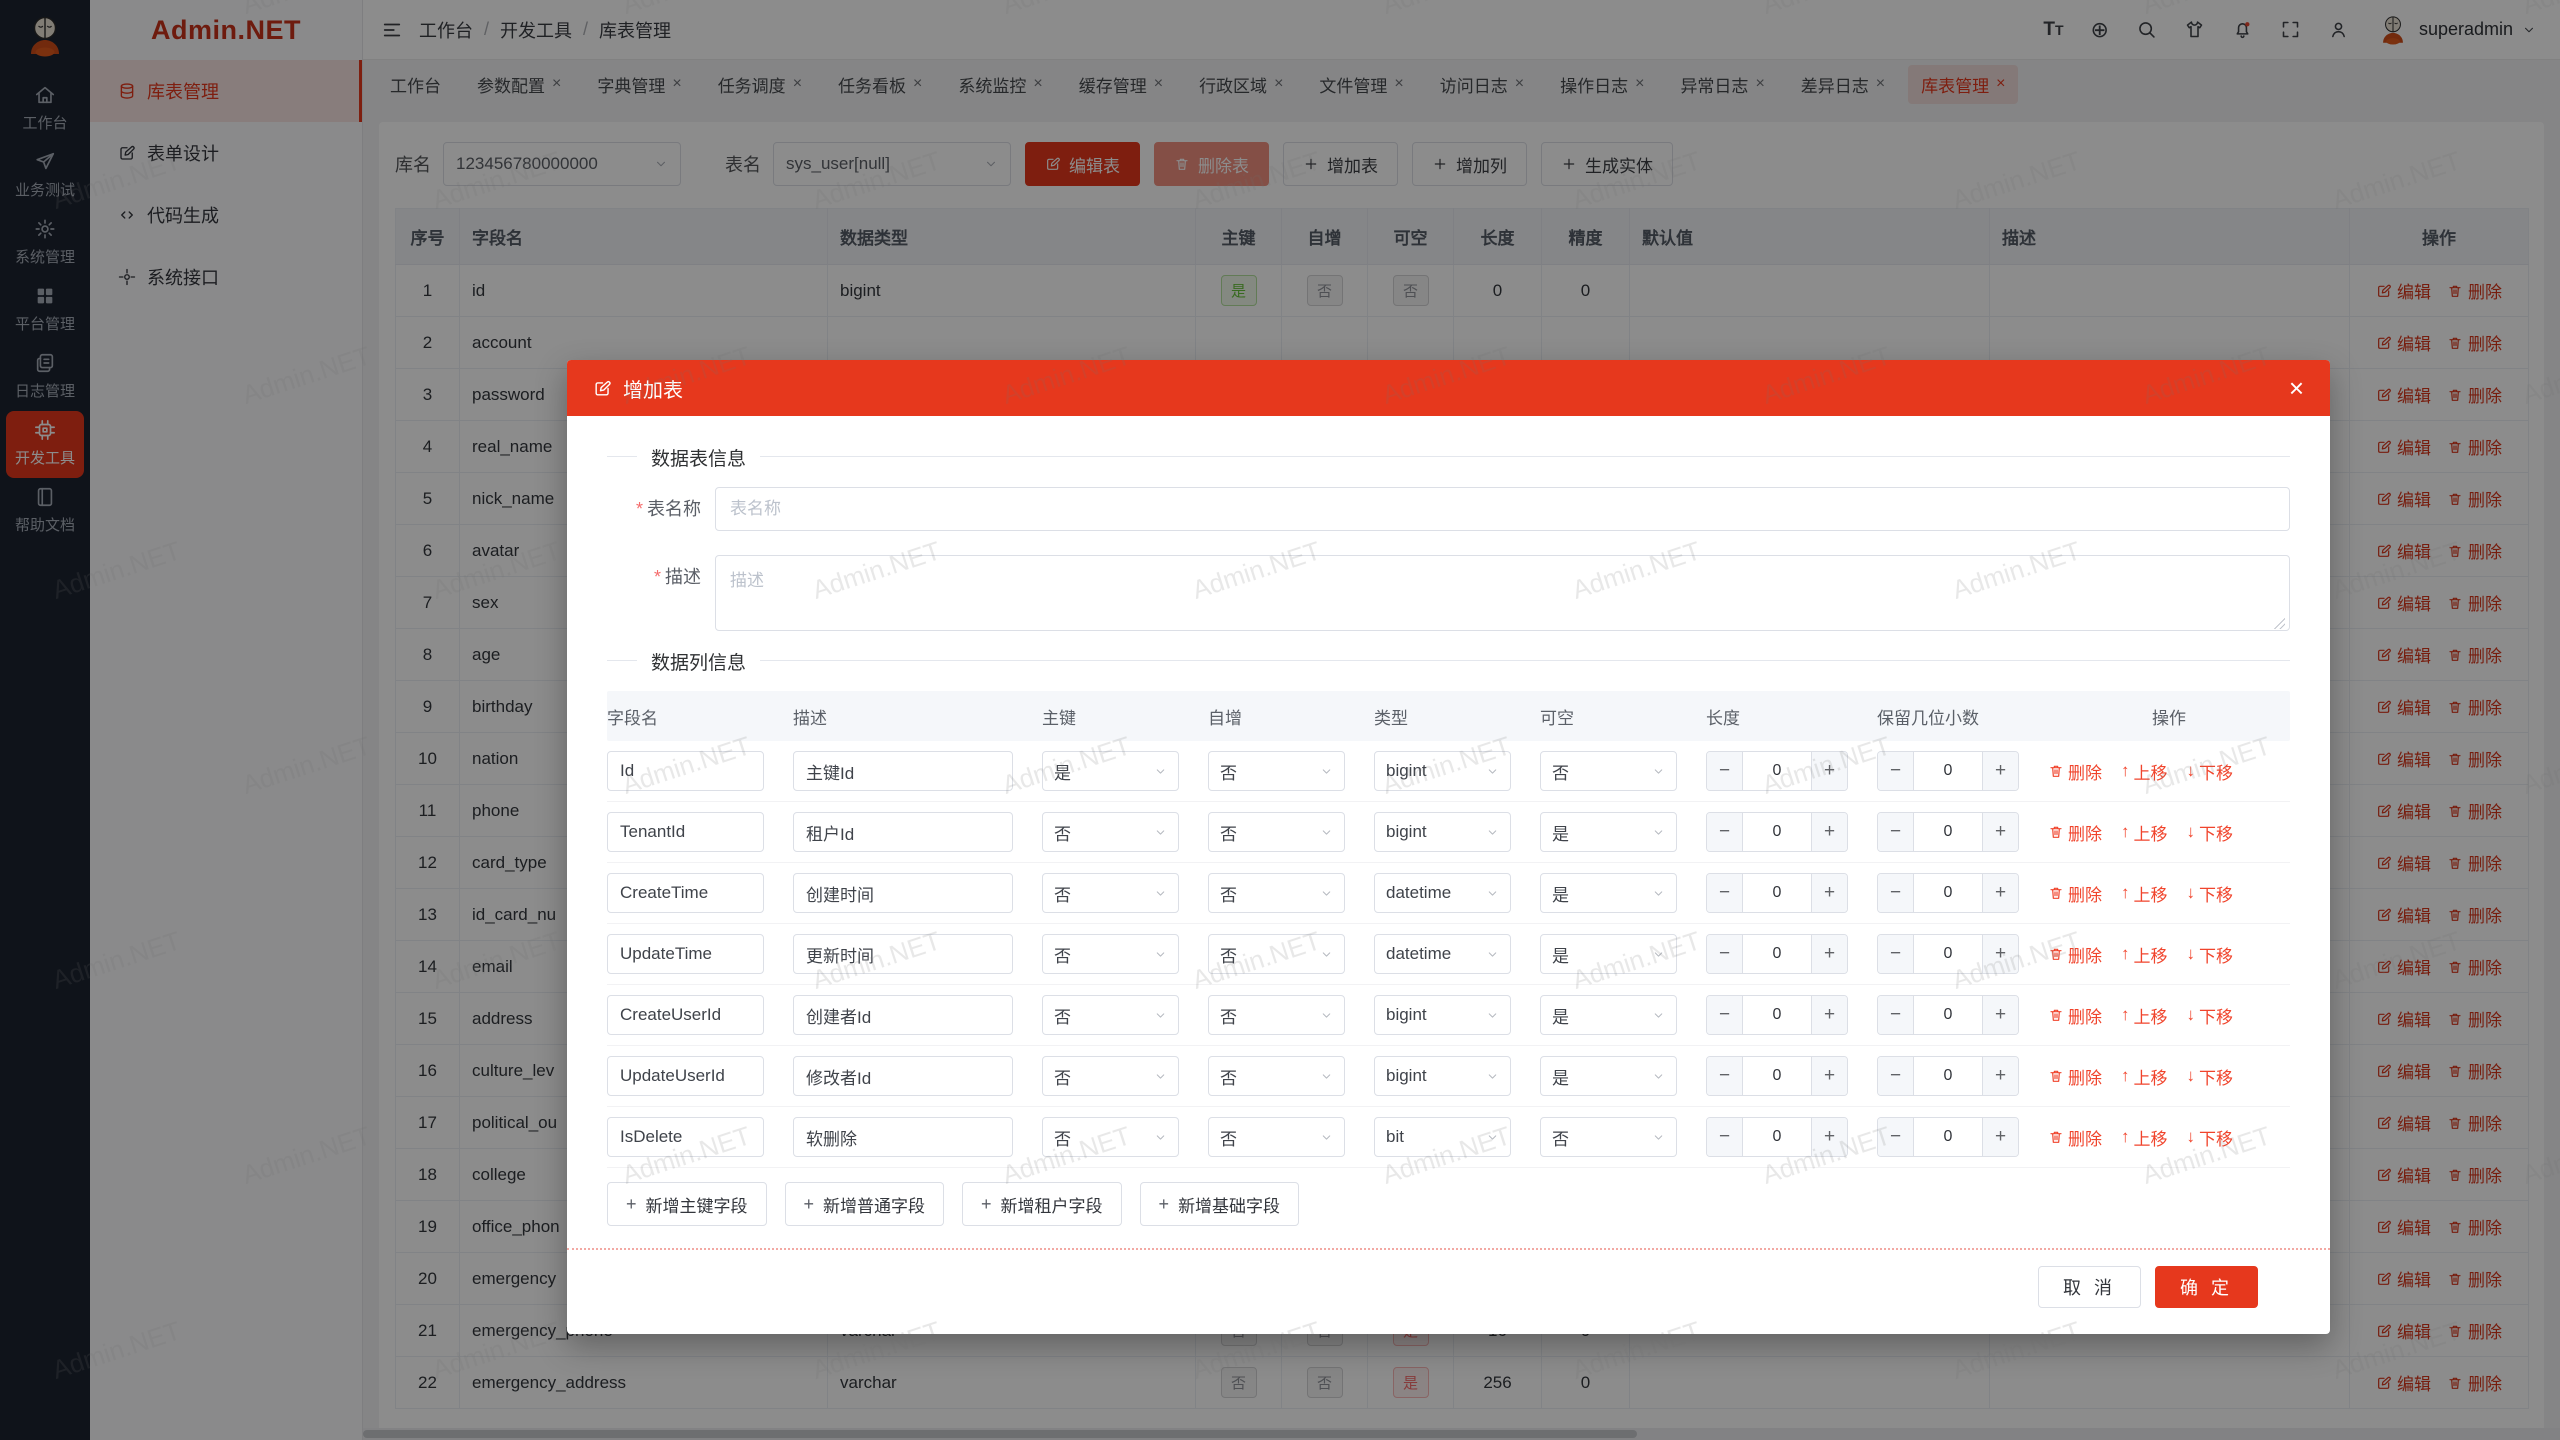 This screenshot has width=2560, height=1440. What do you see at coordinates (2194, 29) in the screenshot?
I see `shirt-icon` at bounding box center [2194, 29].